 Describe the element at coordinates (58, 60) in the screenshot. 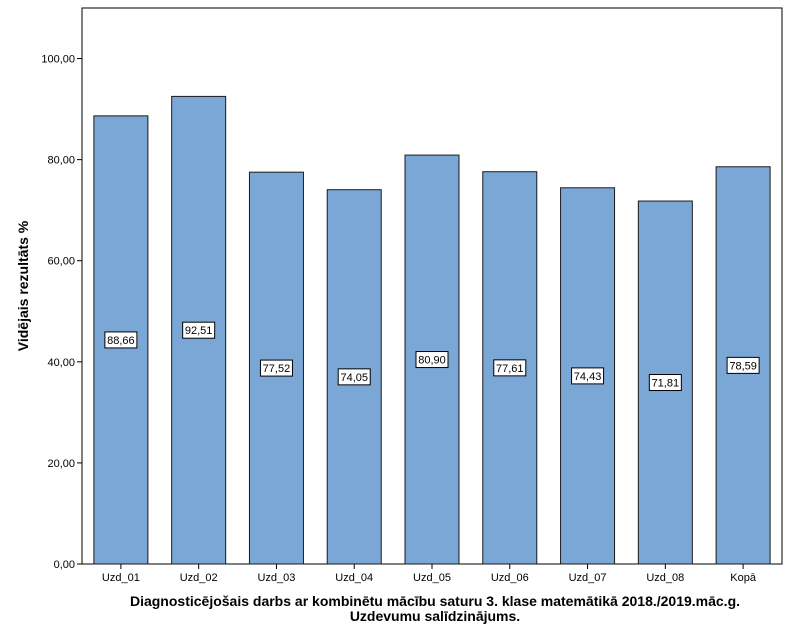

I see `y-tick-label: 100,00` at that location.